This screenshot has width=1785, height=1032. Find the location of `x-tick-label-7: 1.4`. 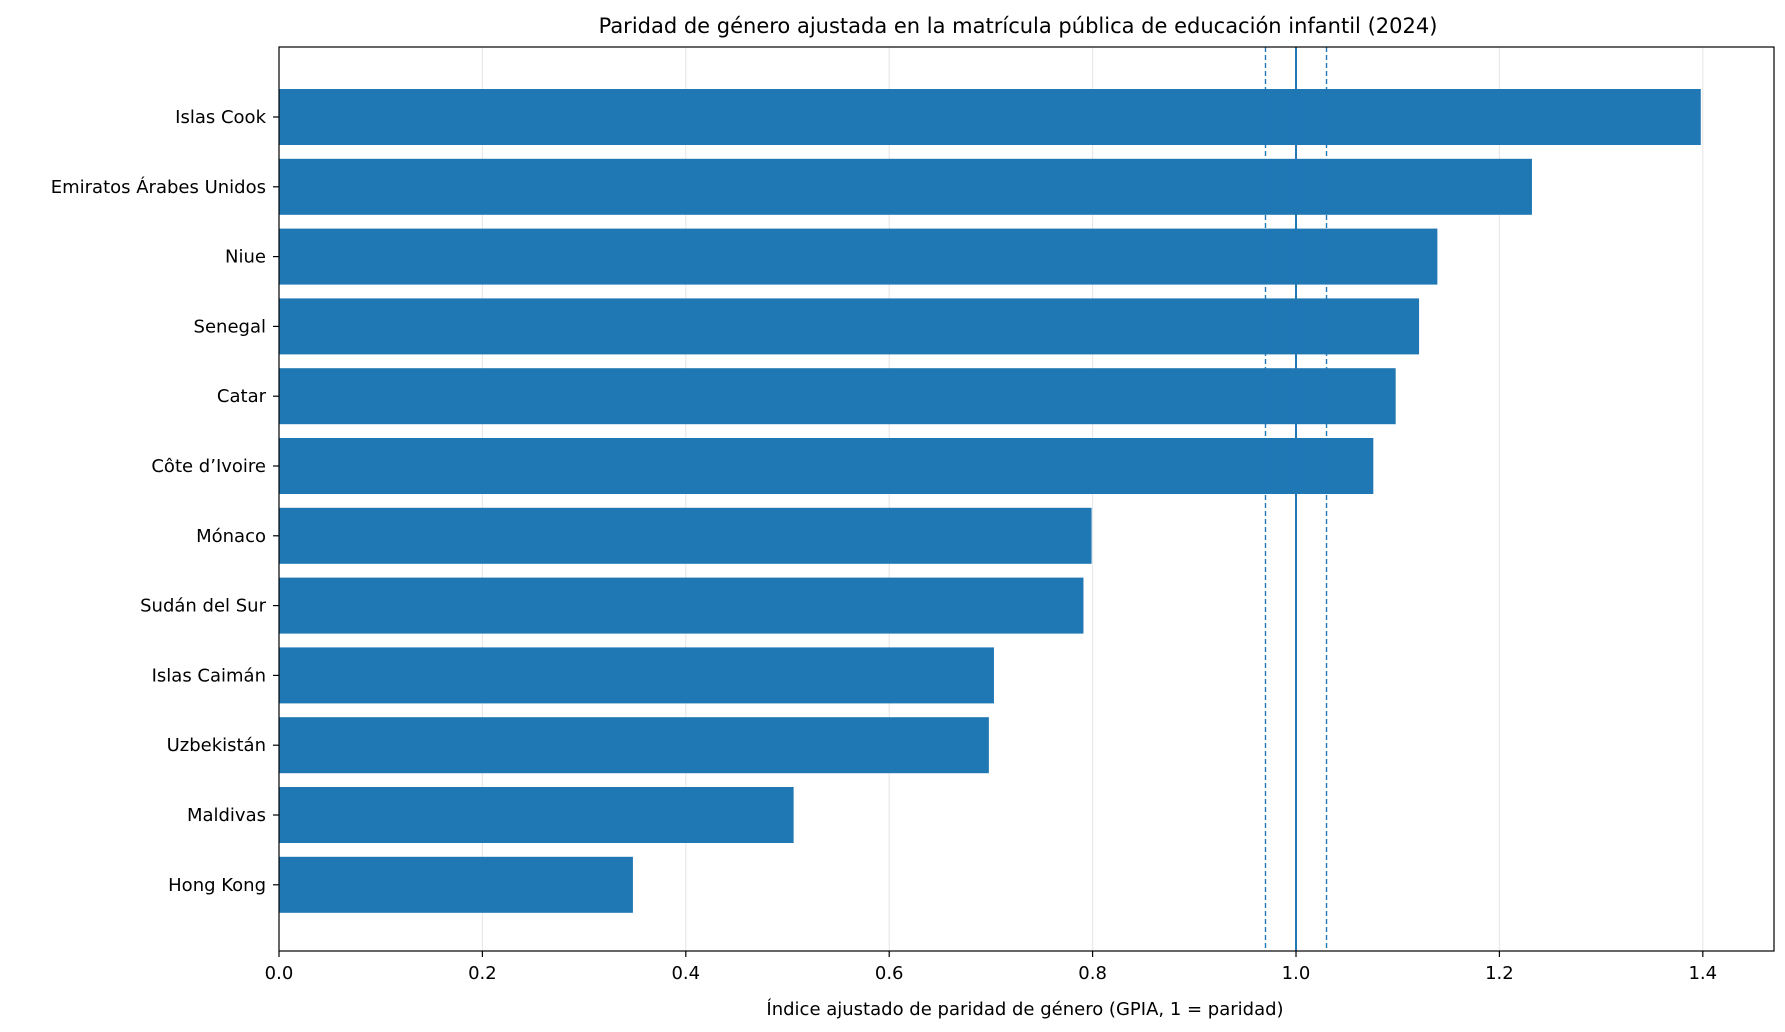

x-tick-label-7: 1.4 is located at coordinates (1702, 973).